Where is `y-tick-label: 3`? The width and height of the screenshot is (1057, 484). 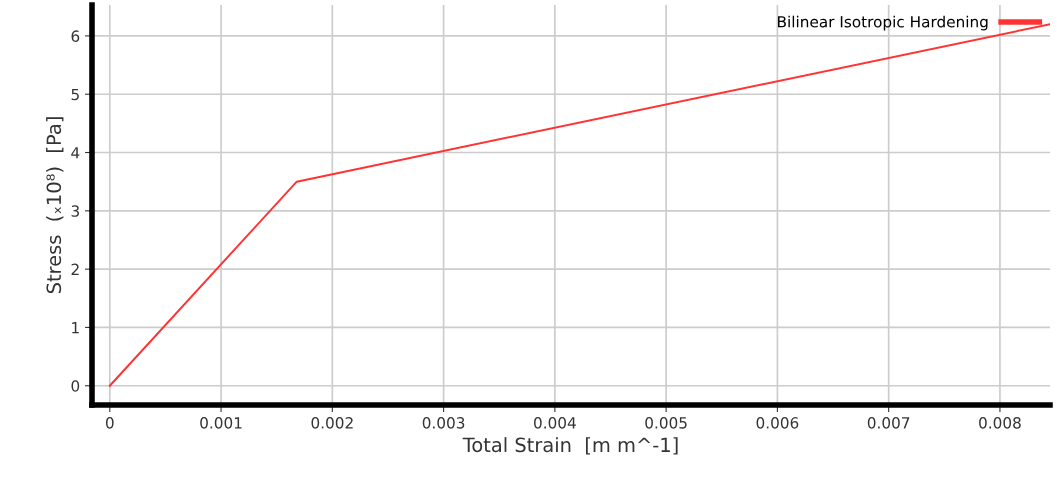 y-tick-label: 3 is located at coordinates (75, 211).